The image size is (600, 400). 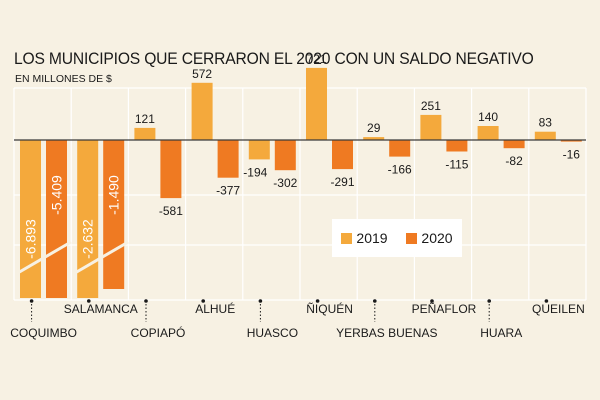 I want to click on legend-item-2020: 2020, so click(x=429, y=238).